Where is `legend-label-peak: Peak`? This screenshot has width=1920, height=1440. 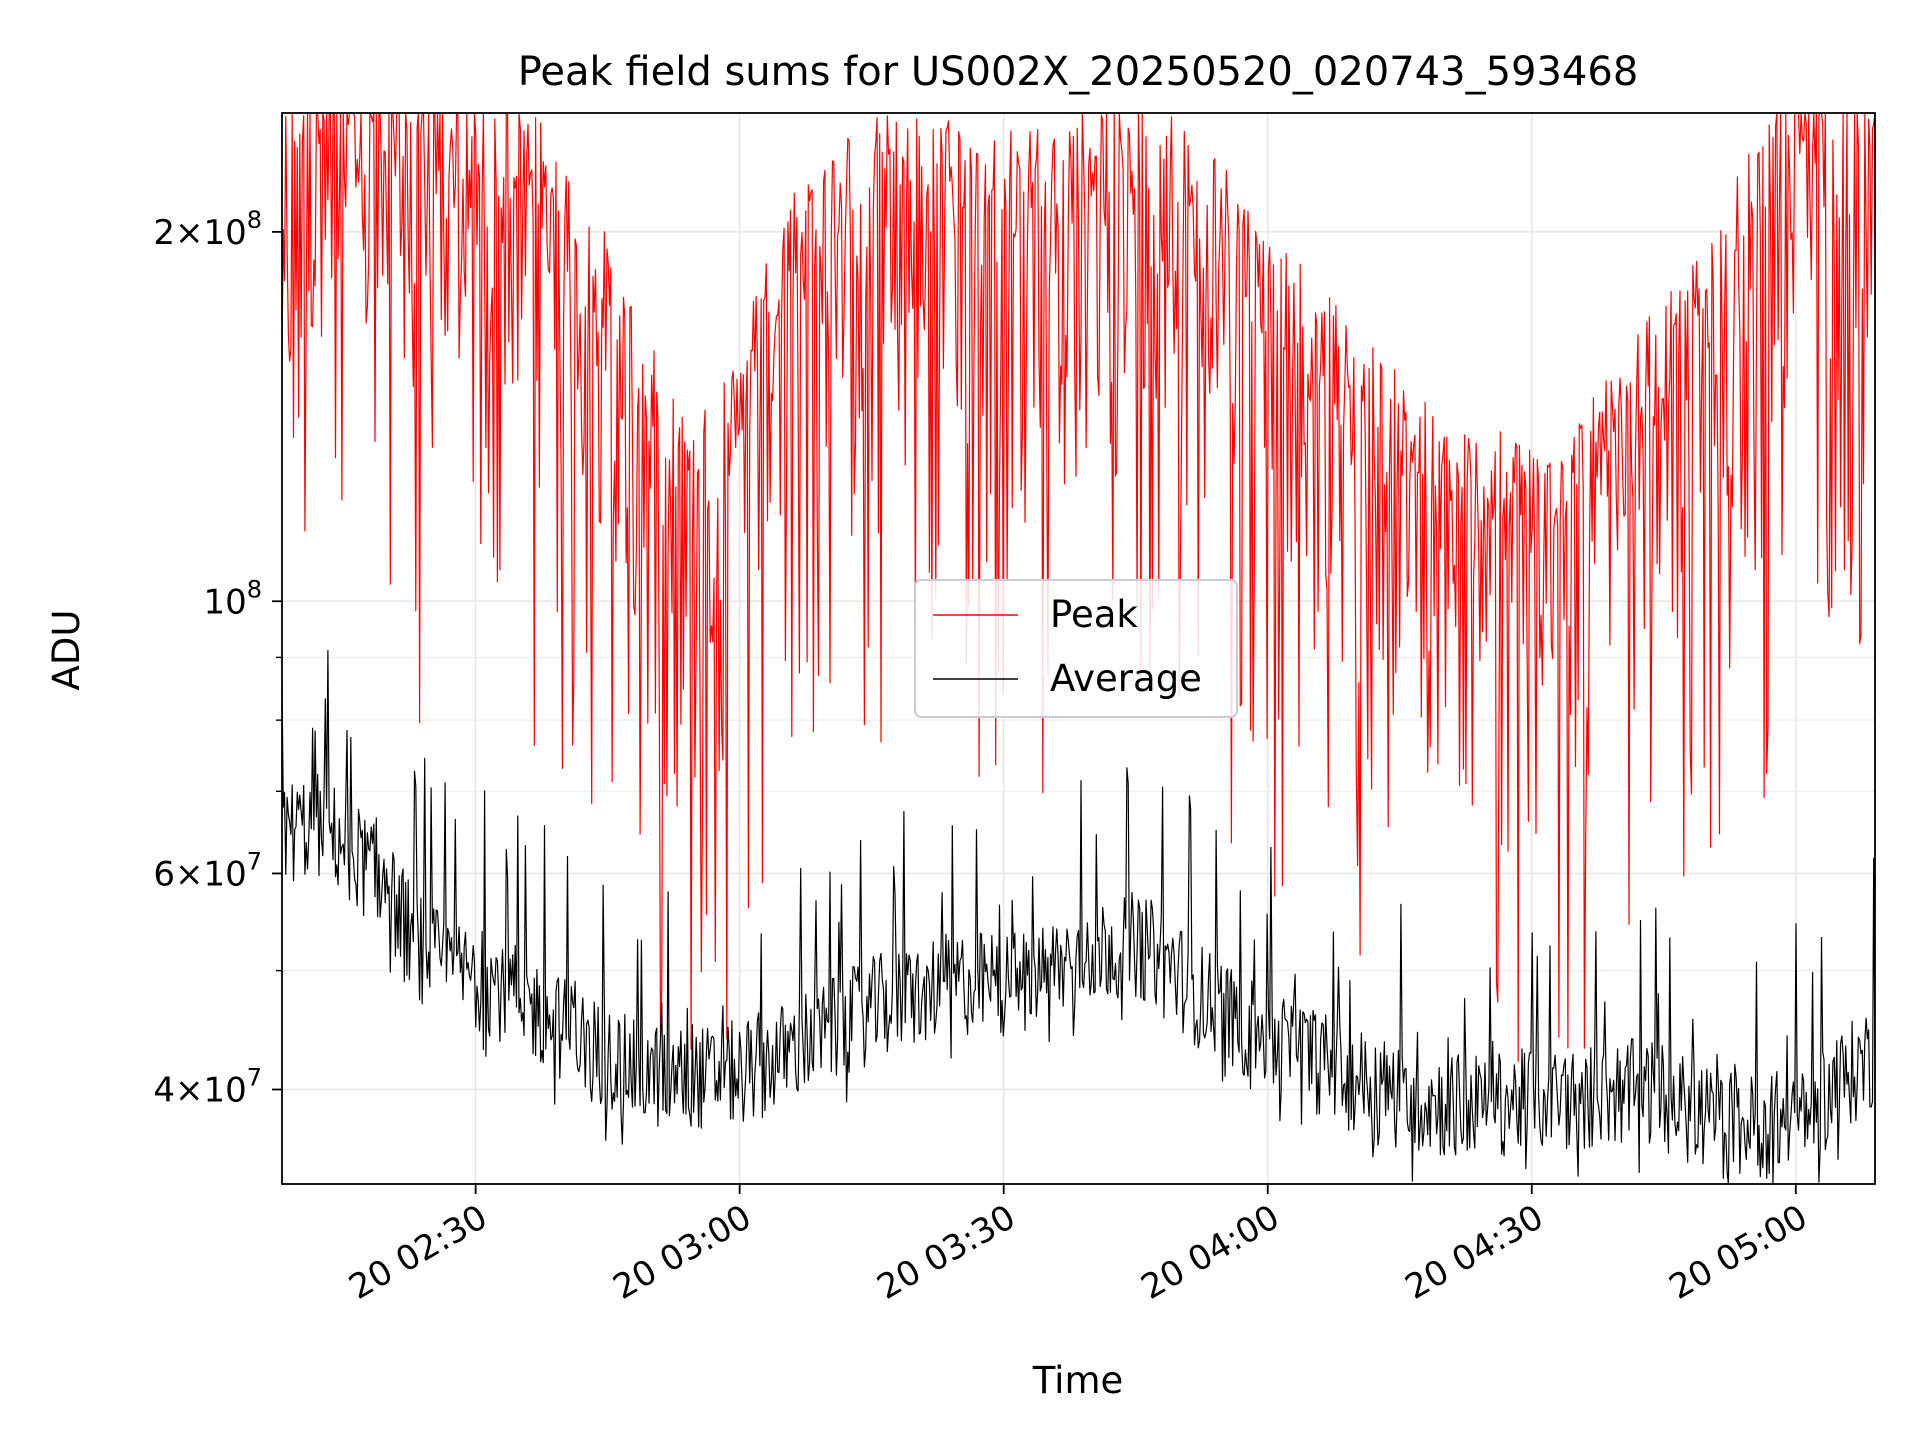
legend-label-peak: Peak is located at coordinates (1094, 614).